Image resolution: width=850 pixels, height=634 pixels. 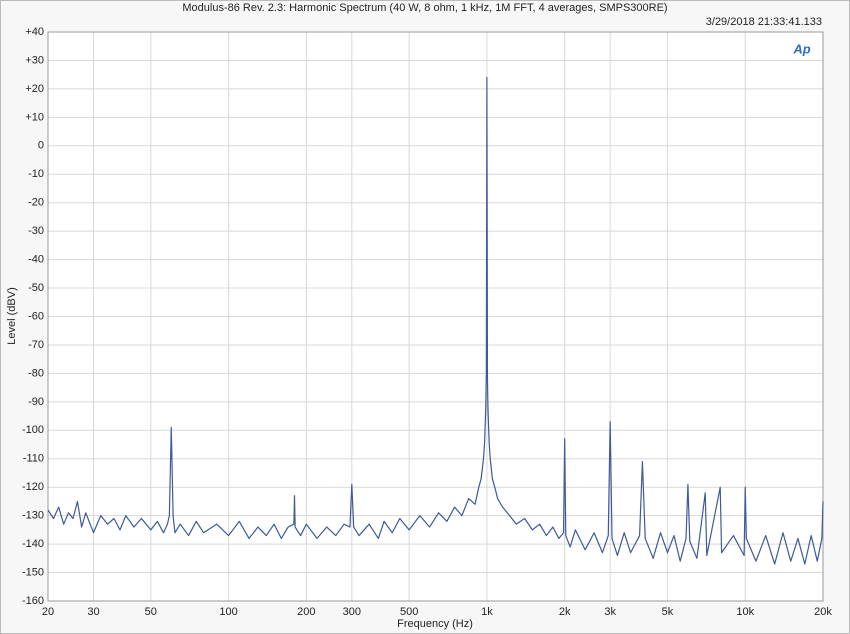 I want to click on x-tick-label: 50, so click(x=151, y=612).